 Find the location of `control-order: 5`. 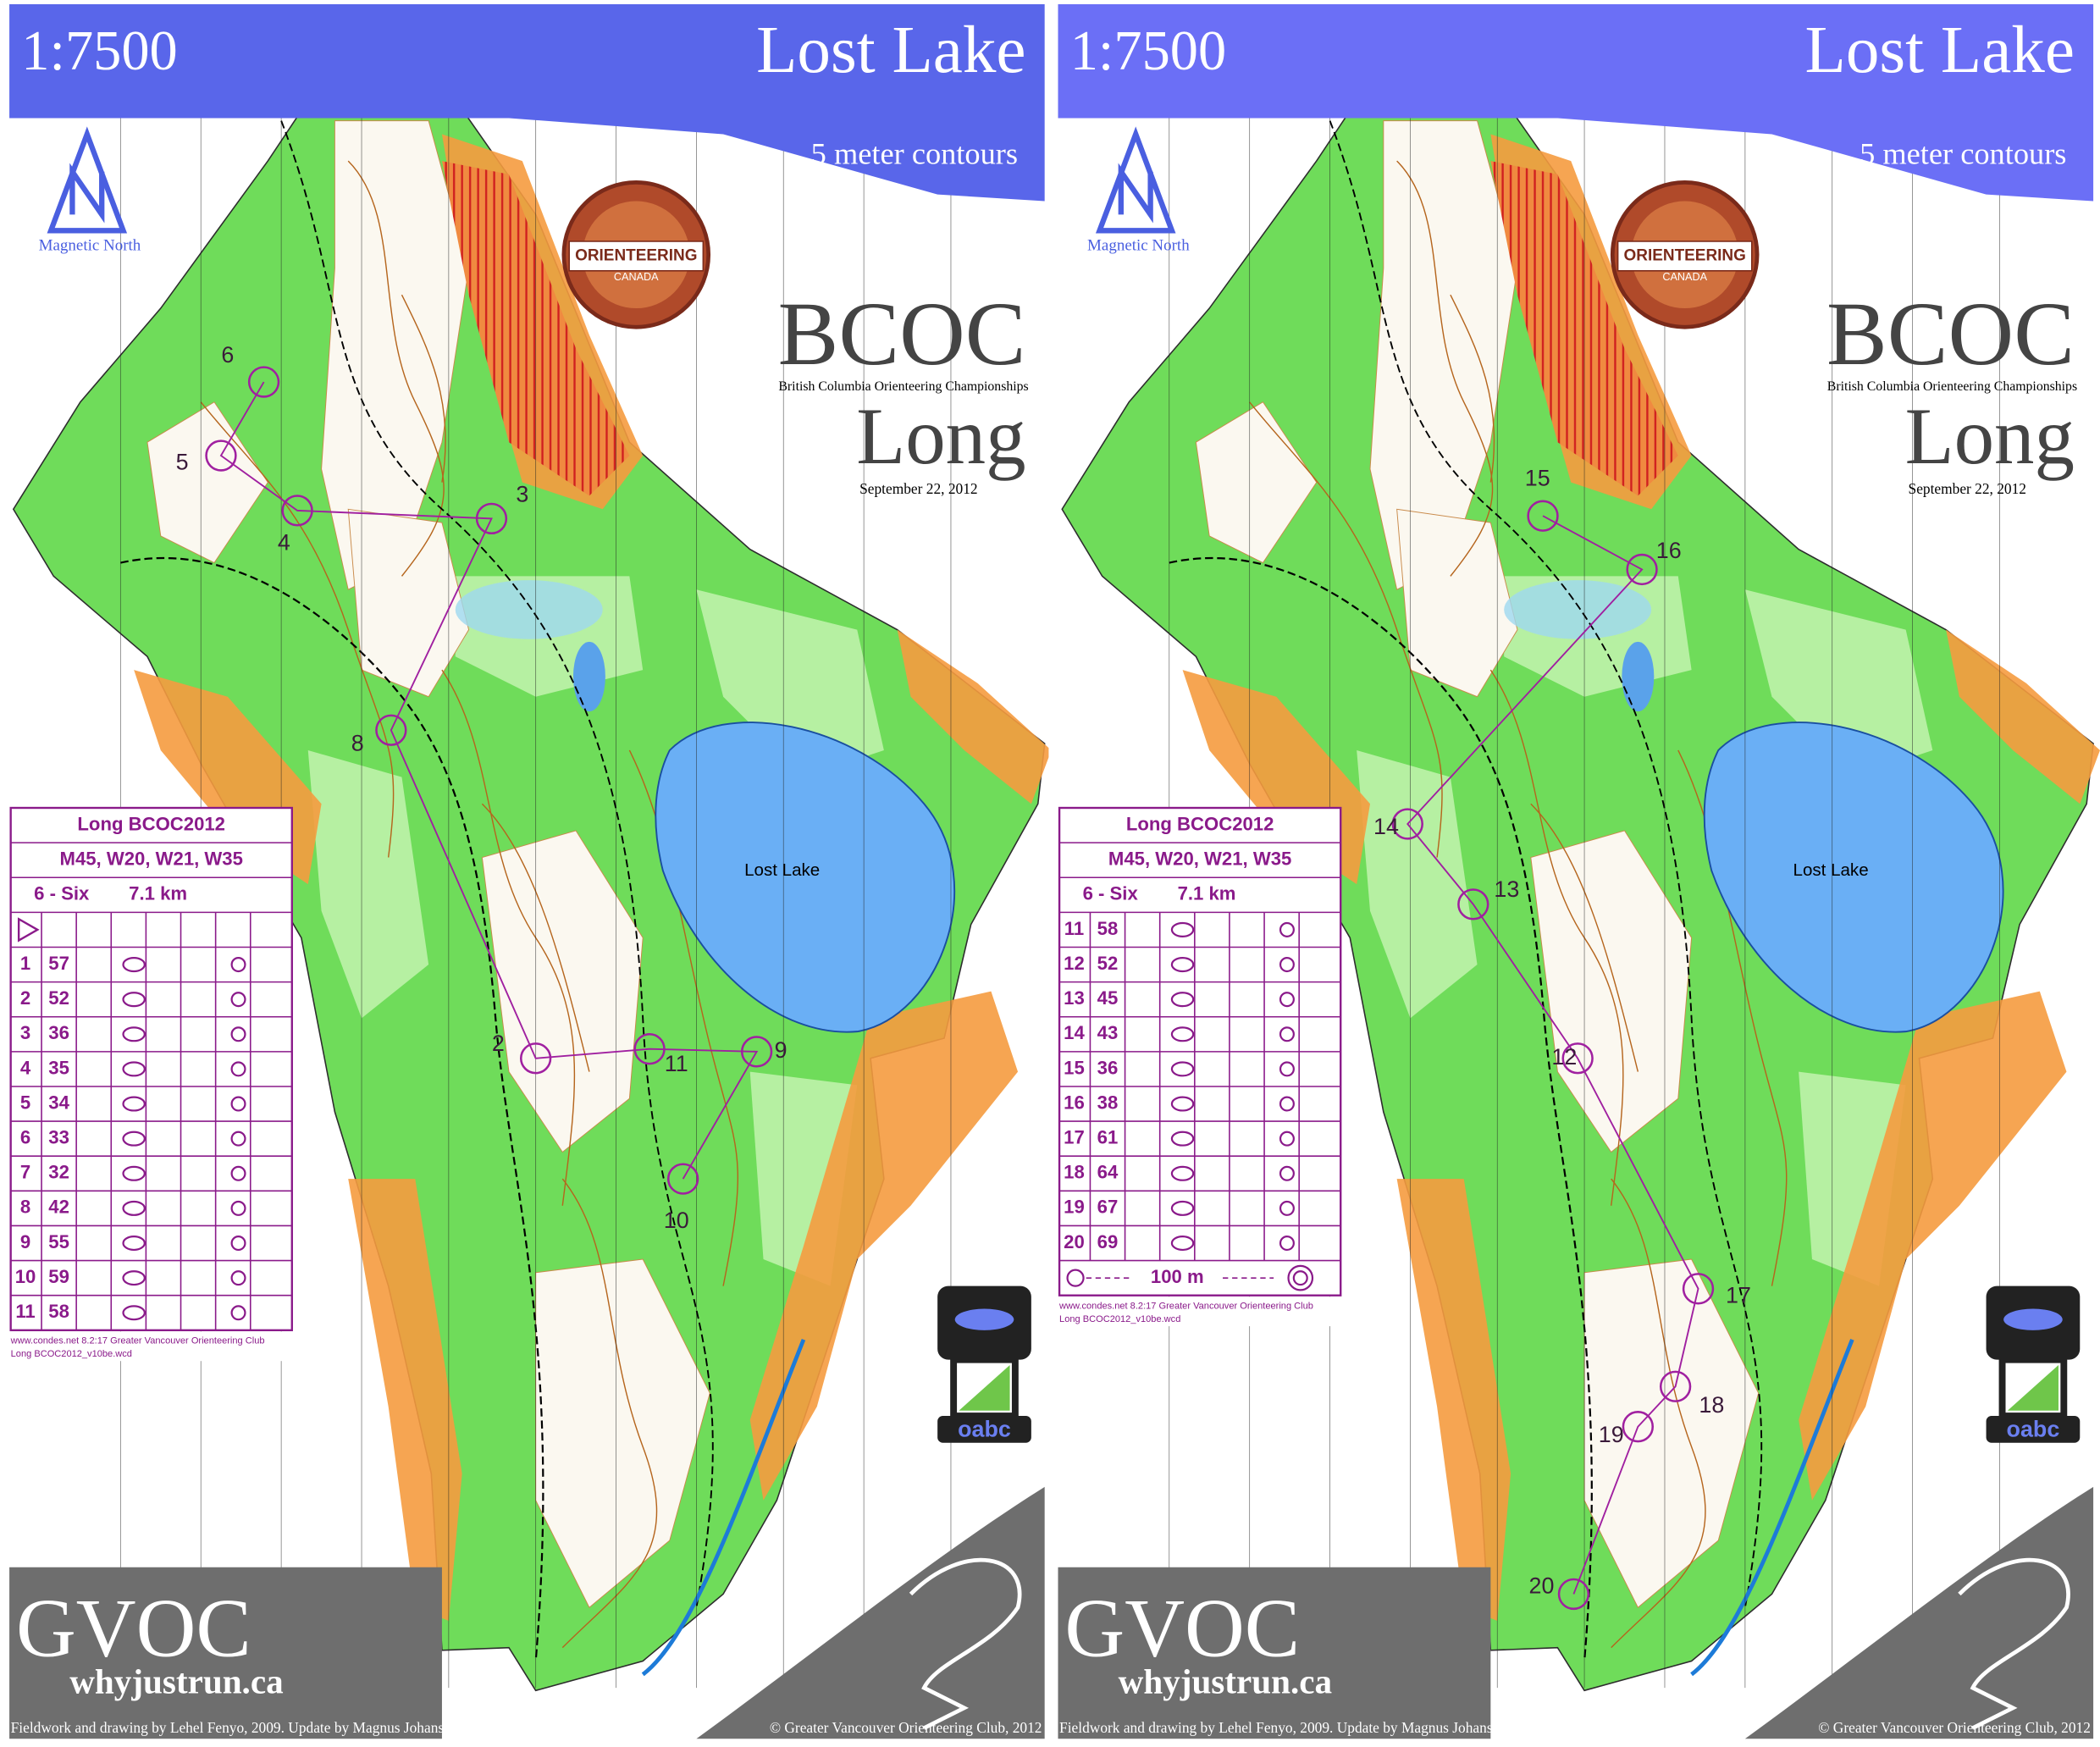

control-order: 5 is located at coordinates (25, 1102).